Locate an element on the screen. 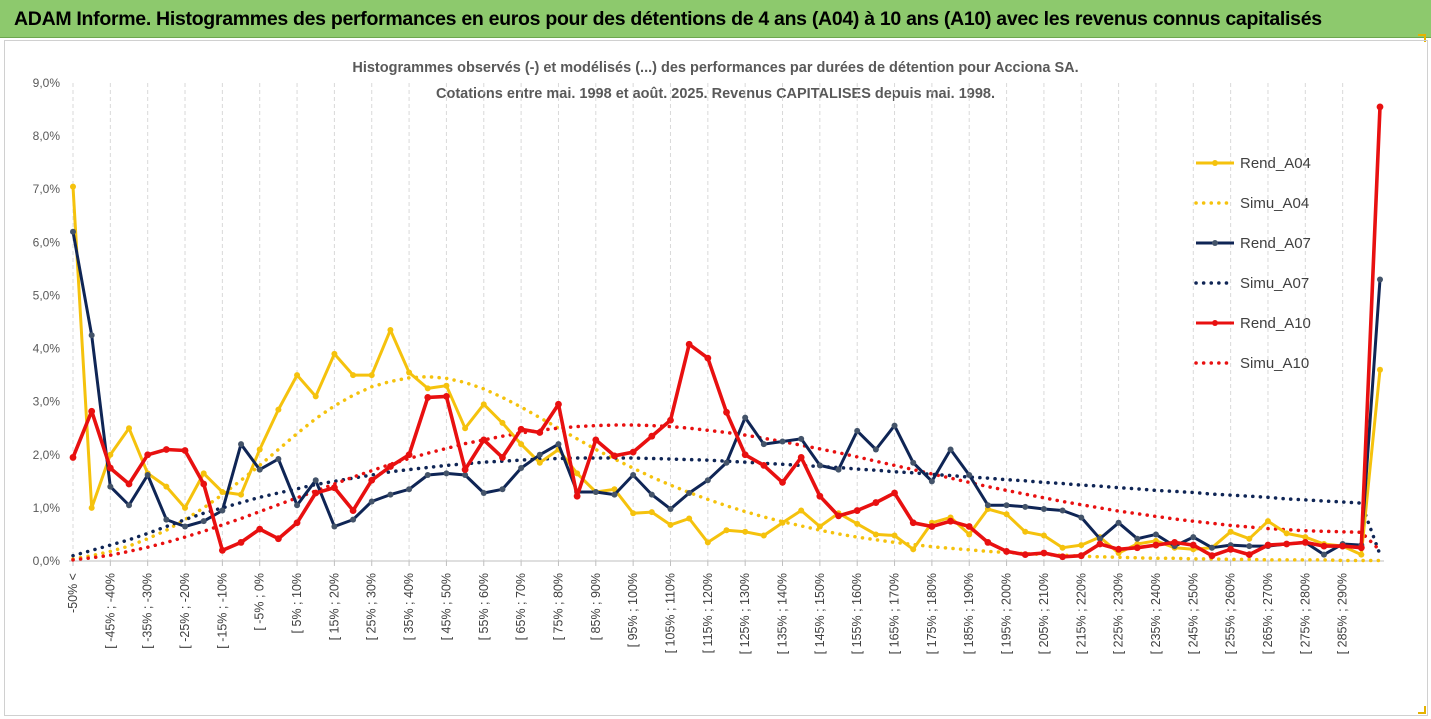  y-tick-label: 0,0% is located at coordinates (47, 561).